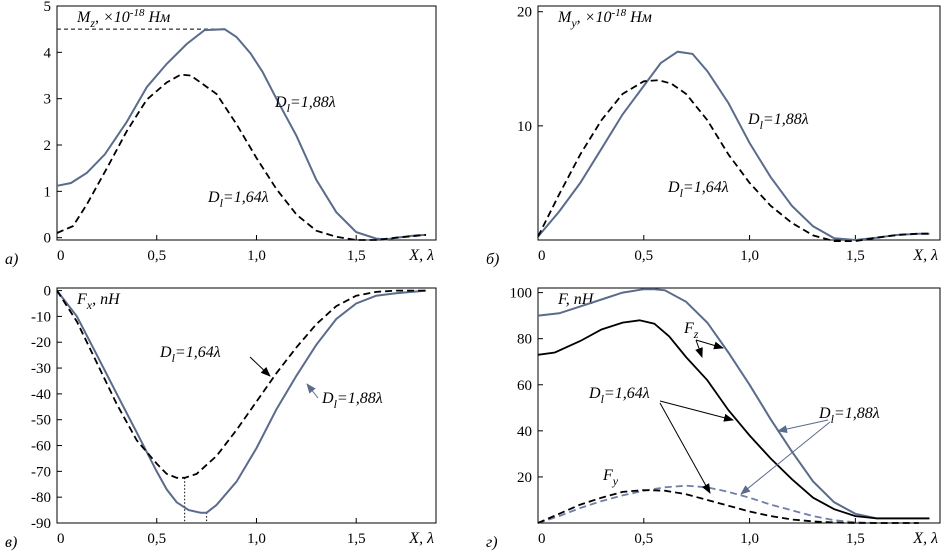 This screenshot has width=943, height=553. What do you see at coordinates (610, 477) in the screenshot?
I see `annotation: Fy` at bounding box center [610, 477].